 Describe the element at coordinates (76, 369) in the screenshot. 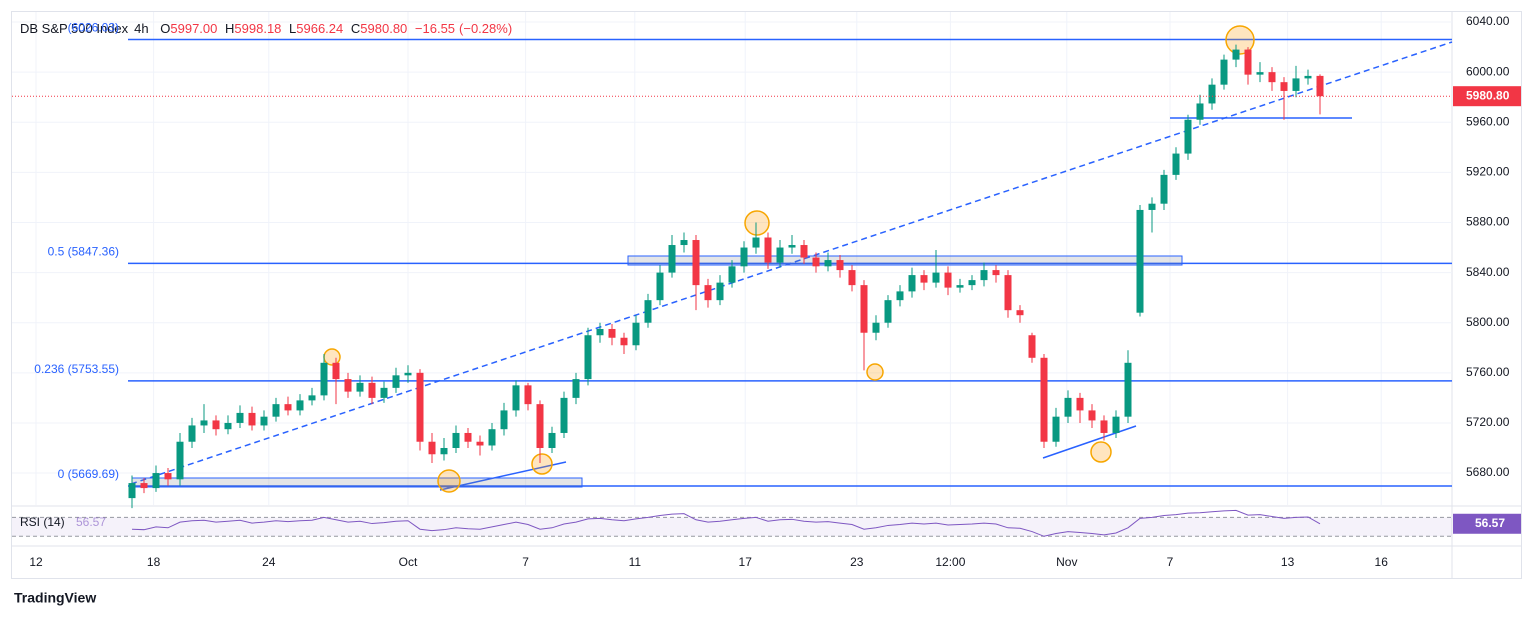

I see `level-label: 0.236 (5753.55)` at that location.